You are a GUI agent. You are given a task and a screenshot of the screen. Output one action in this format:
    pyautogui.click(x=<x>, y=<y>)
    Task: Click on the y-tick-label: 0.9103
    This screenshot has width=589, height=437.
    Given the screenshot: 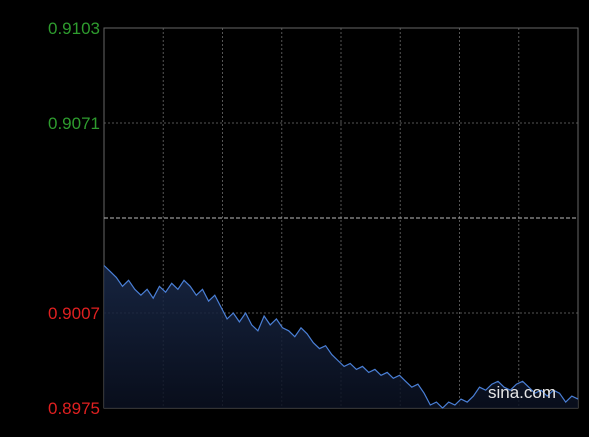 What is the action you would take?
    pyautogui.click(x=74, y=28)
    